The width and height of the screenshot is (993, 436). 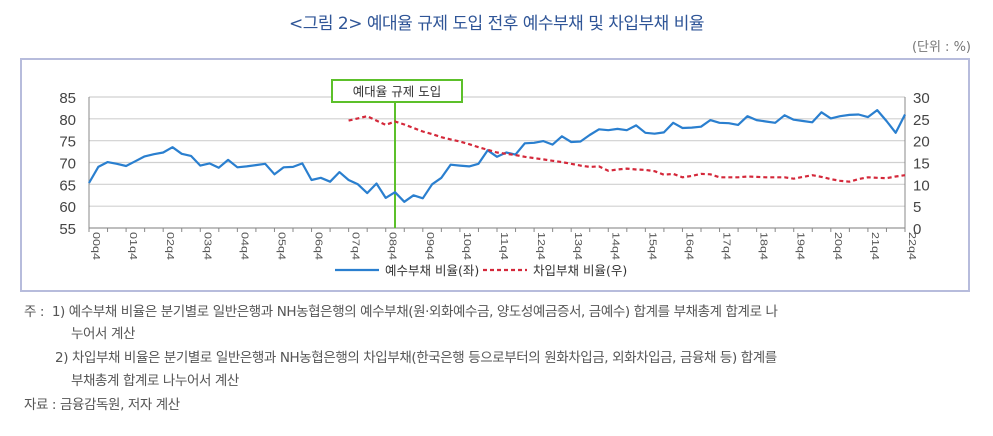 I want to click on left-tick-label: 75, so click(x=67, y=142).